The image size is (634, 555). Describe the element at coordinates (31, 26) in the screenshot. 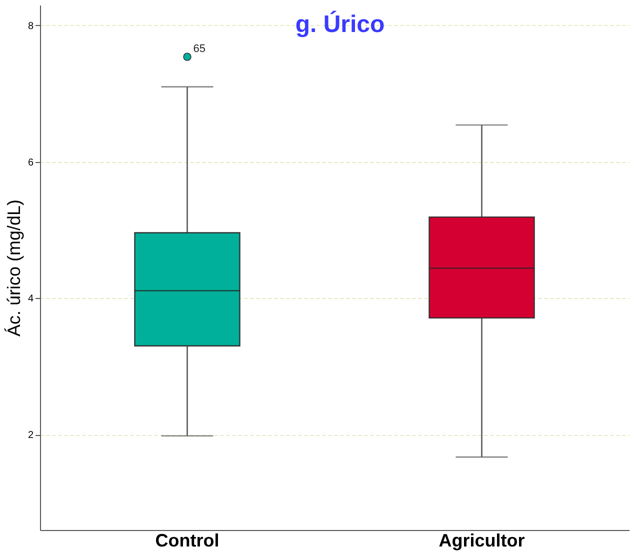

I see `y-tick-label: 8` at that location.